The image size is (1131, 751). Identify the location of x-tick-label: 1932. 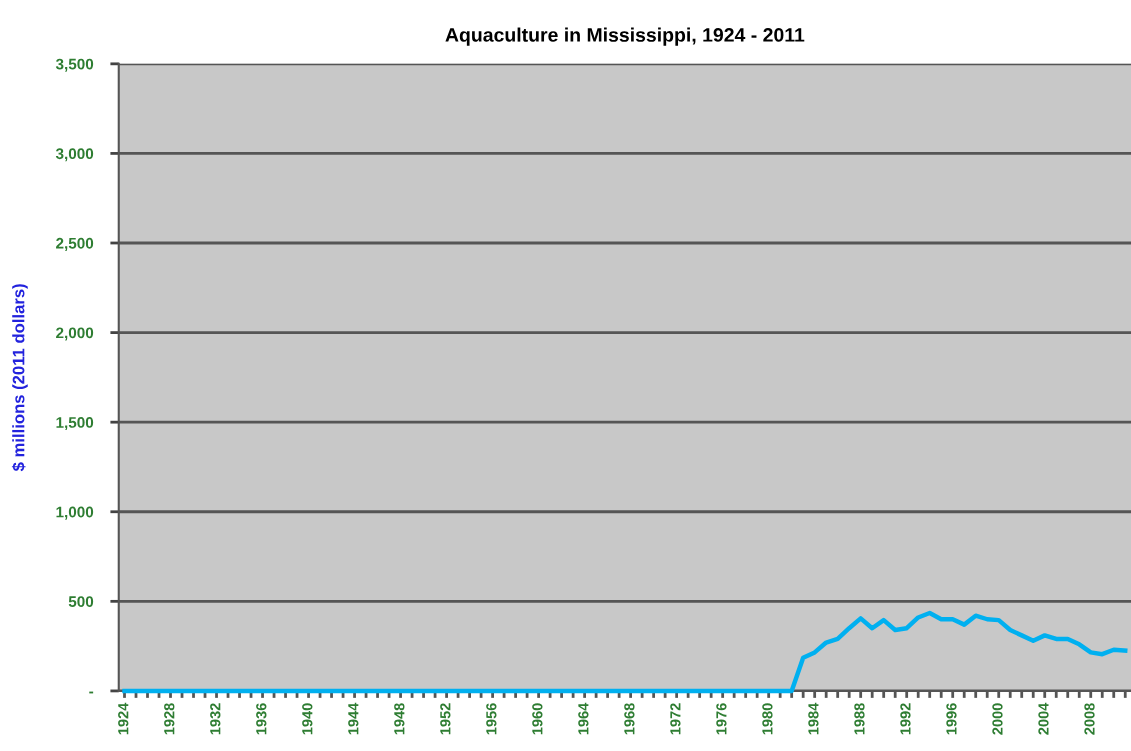
(215, 719).